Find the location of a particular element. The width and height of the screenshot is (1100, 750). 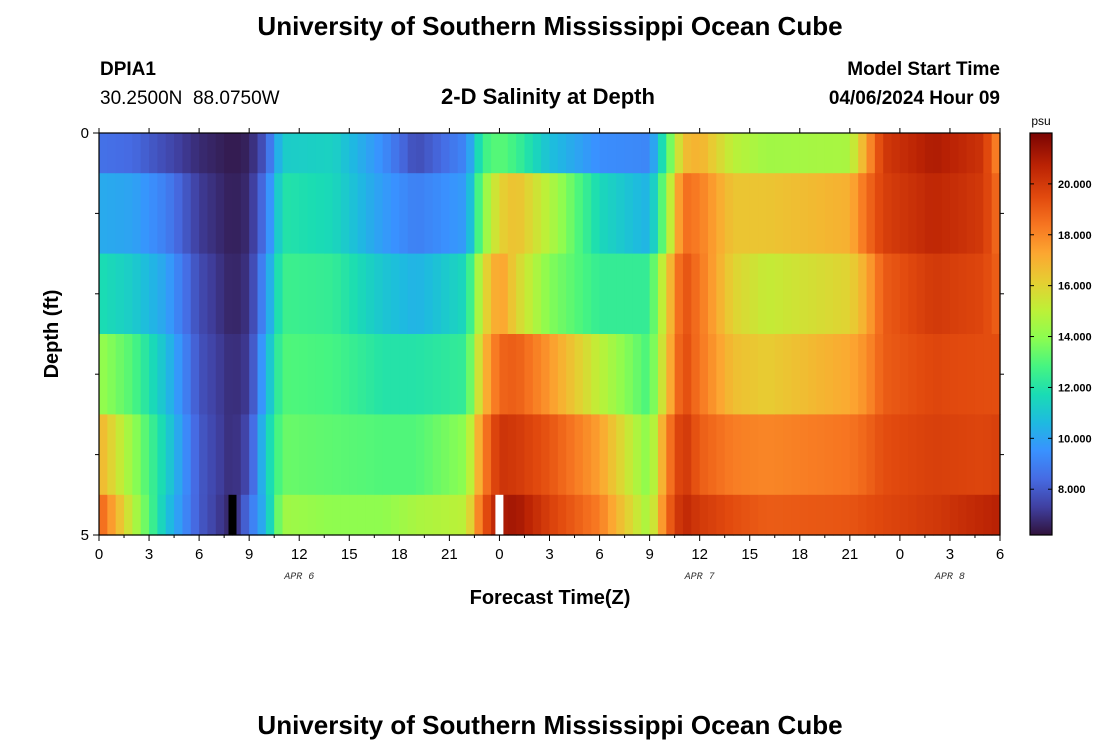

date-labels: APR 6 APR 7 APR 8 is located at coordinates (624, 577).